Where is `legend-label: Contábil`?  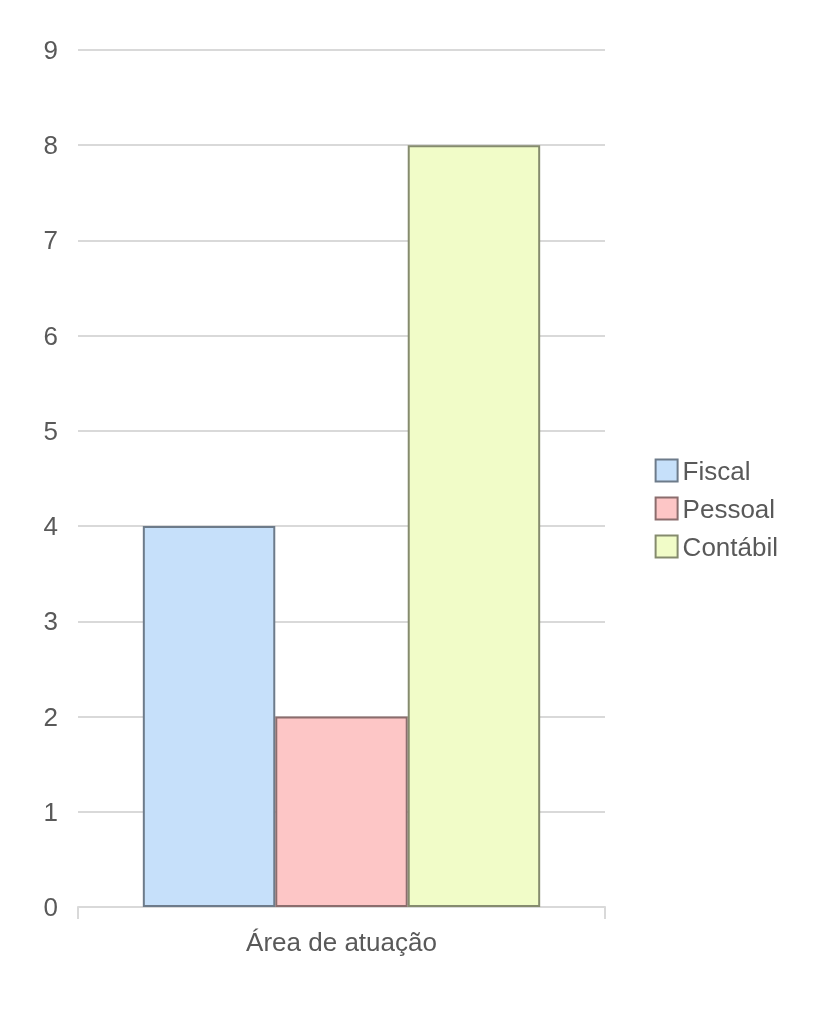
legend-label: Contábil is located at coordinates (730, 546).